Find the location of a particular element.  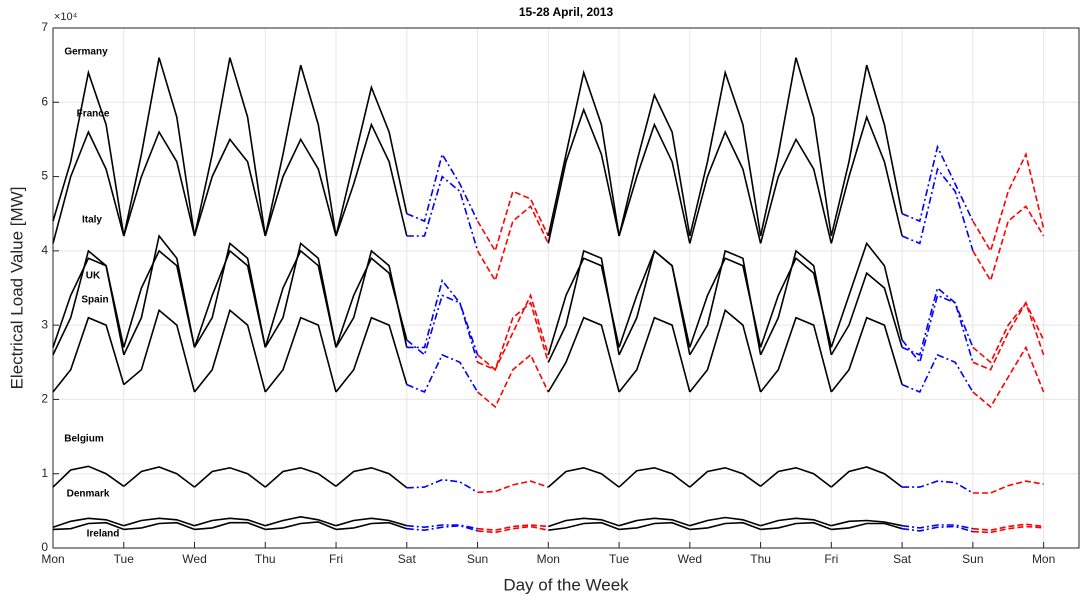

series-label: Belgium is located at coordinates (84, 439).